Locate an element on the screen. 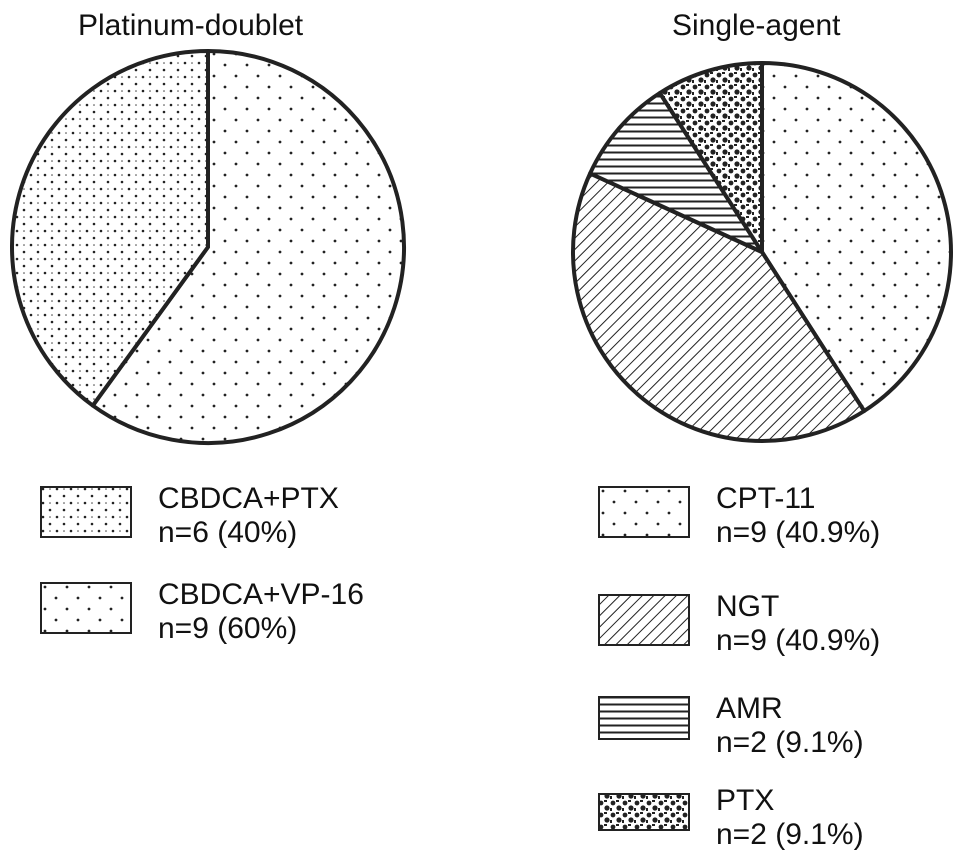 The width and height of the screenshot is (969, 868). legend-item-cbdca-ptx: CBDCA+PTX n=6 (40%) is located at coordinates (220, 517).